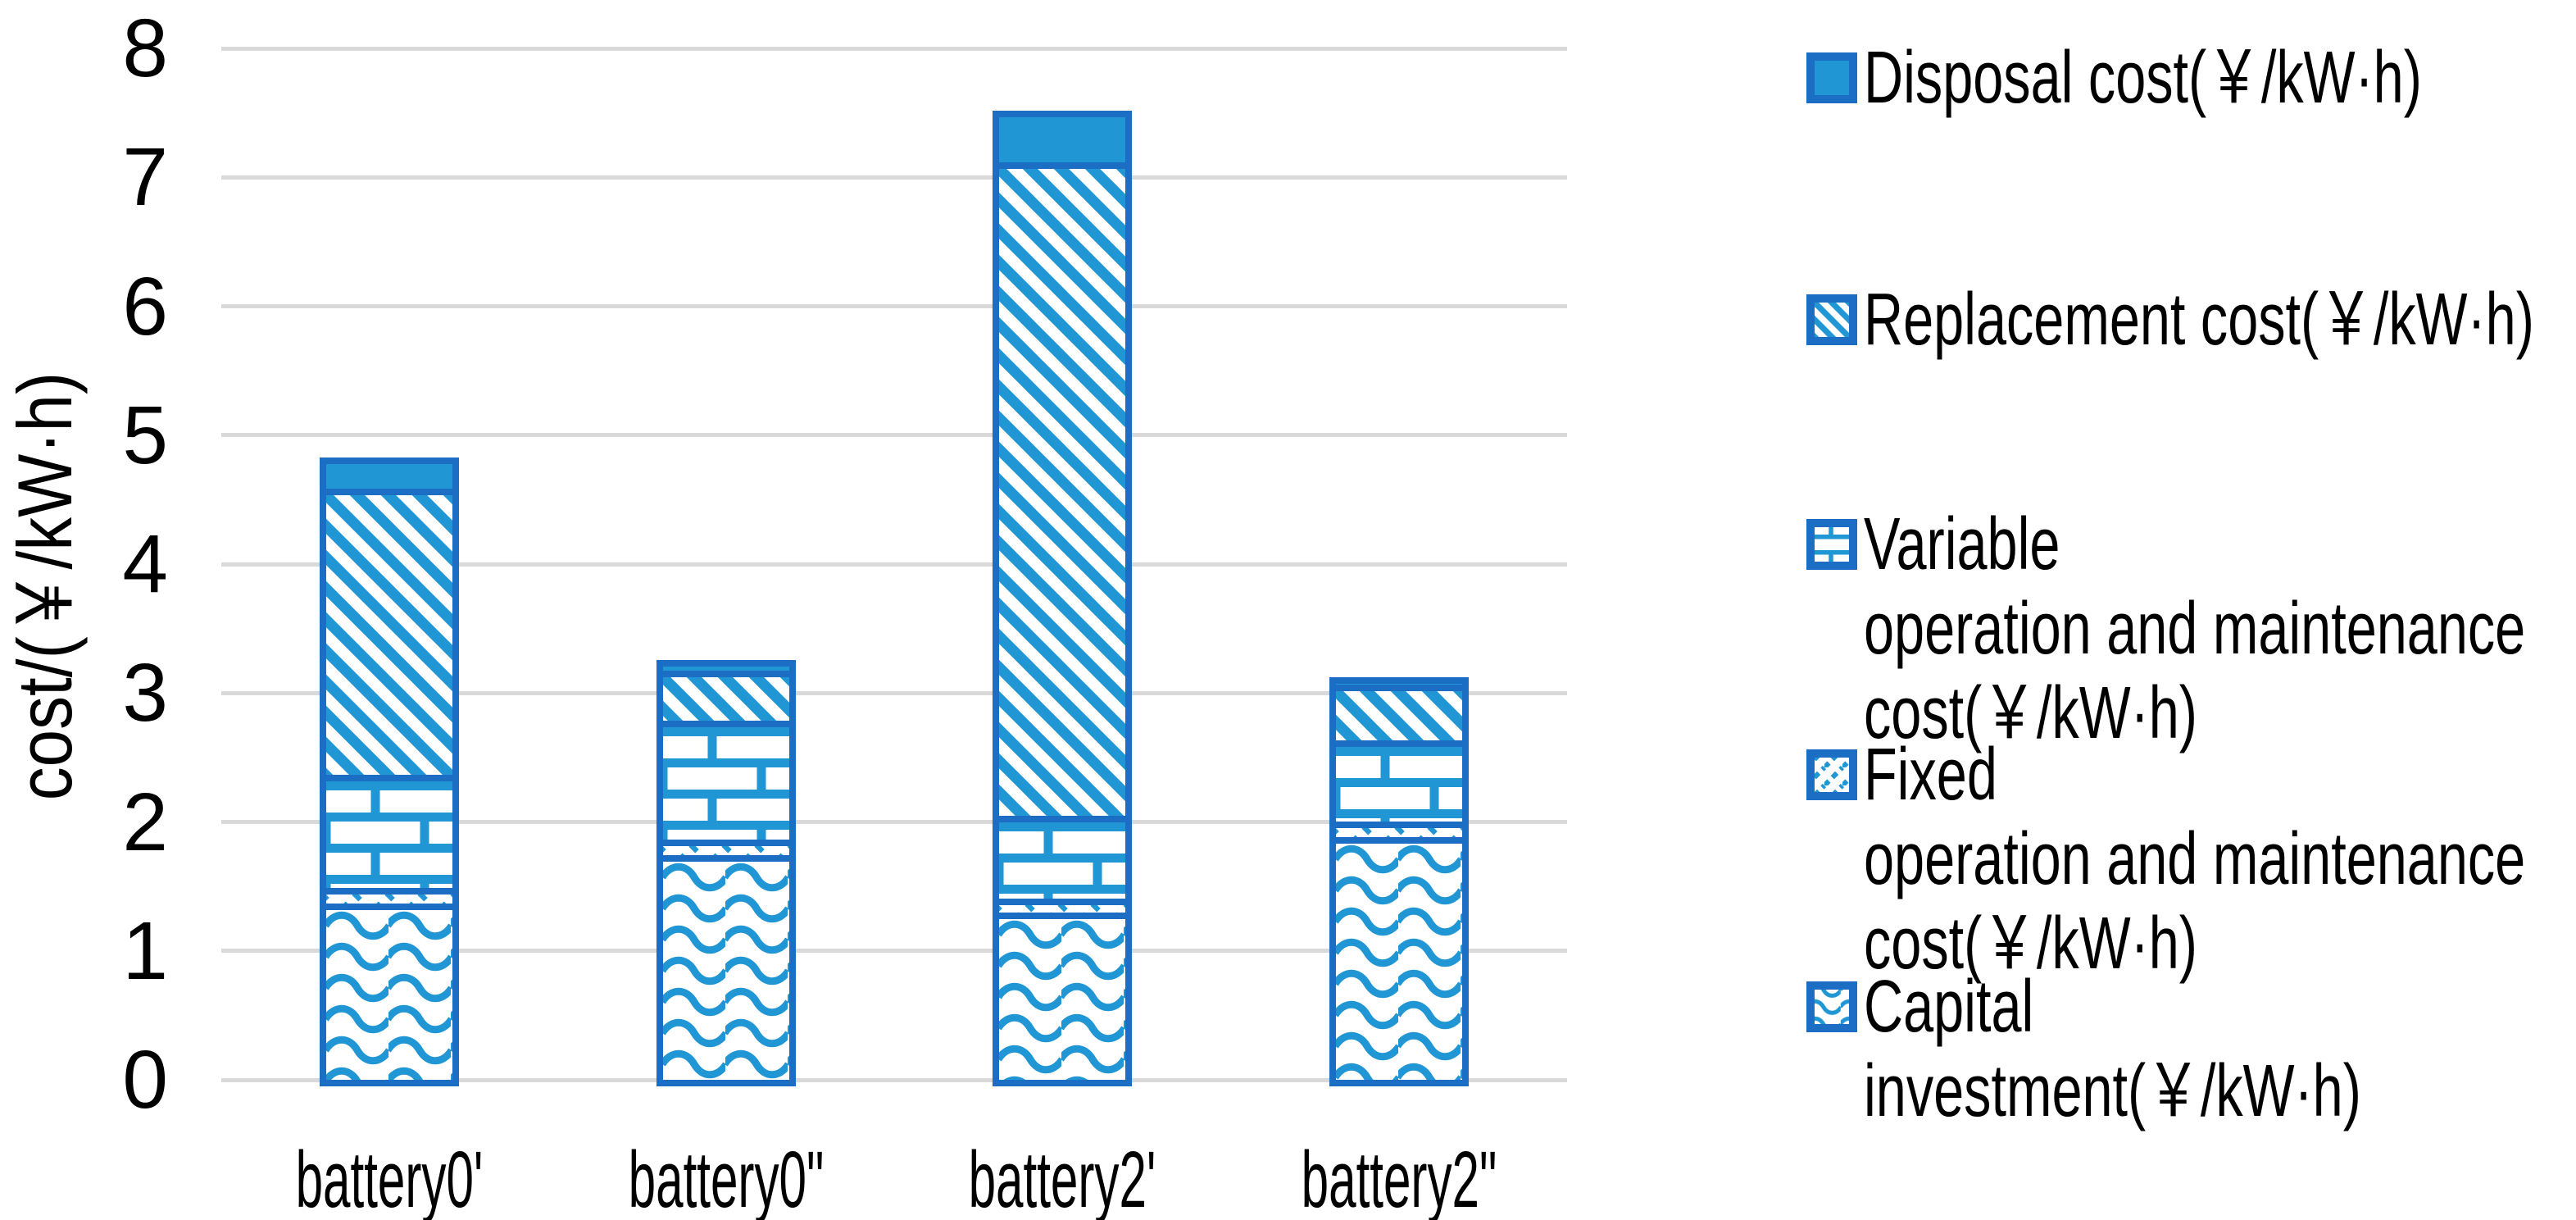 Image resolution: width=2576 pixels, height=1220 pixels. Describe the element at coordinates (1831, 319) in the screenshot. I see `legend-key-replacement-icon` at that location.